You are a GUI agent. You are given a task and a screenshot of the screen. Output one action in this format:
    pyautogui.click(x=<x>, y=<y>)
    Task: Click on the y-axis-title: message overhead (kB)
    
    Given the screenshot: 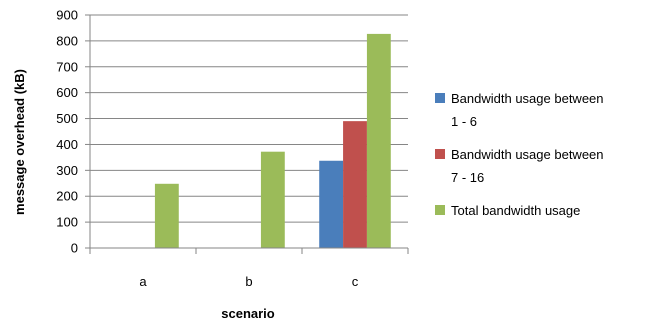 What is the action you would take?
    pyautogui.click(x=19, y=142)
    